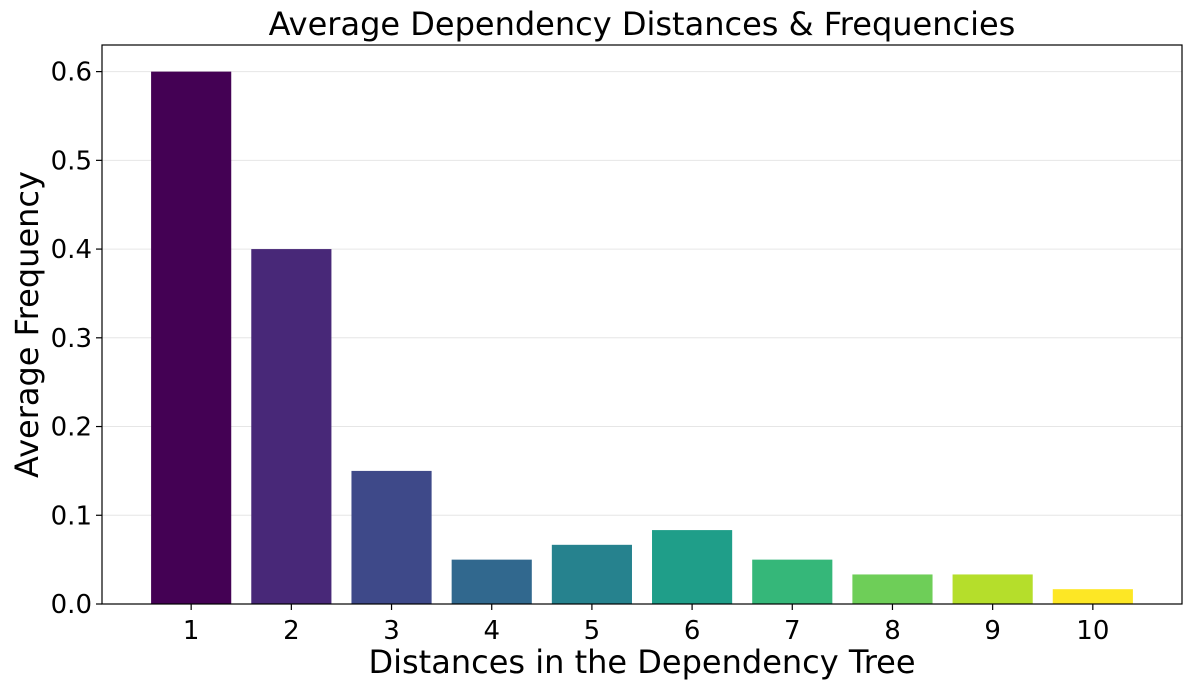  I want to click on x-tick-label: 1, so click(191, 631).